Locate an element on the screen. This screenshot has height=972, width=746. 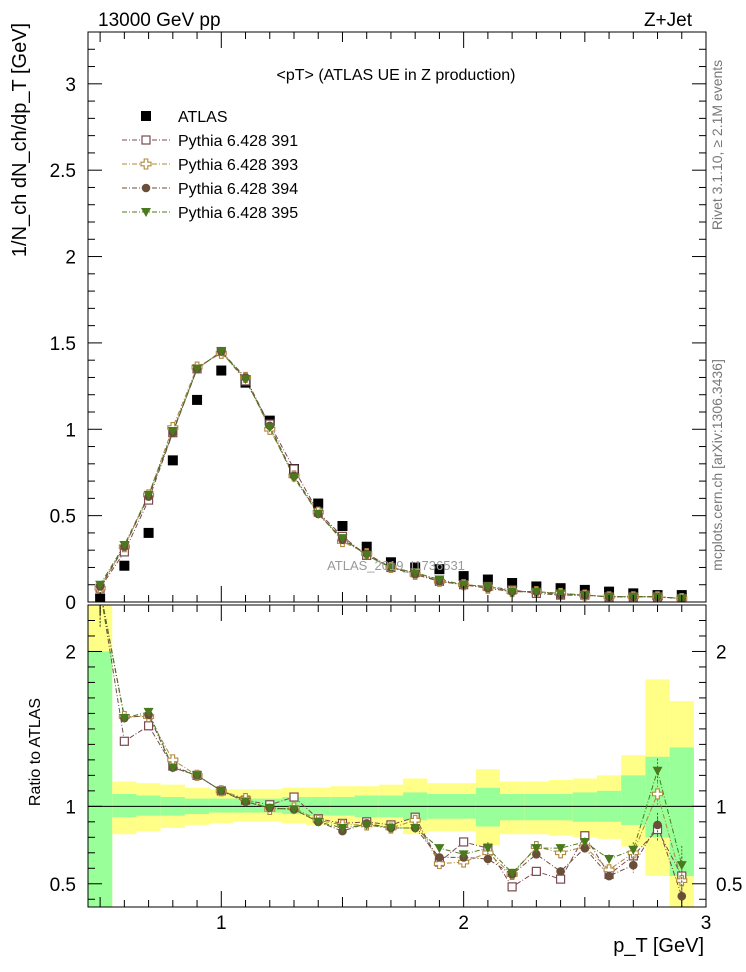
x-axis-label: p_T [GeV] is located at coordinates (658, 946).